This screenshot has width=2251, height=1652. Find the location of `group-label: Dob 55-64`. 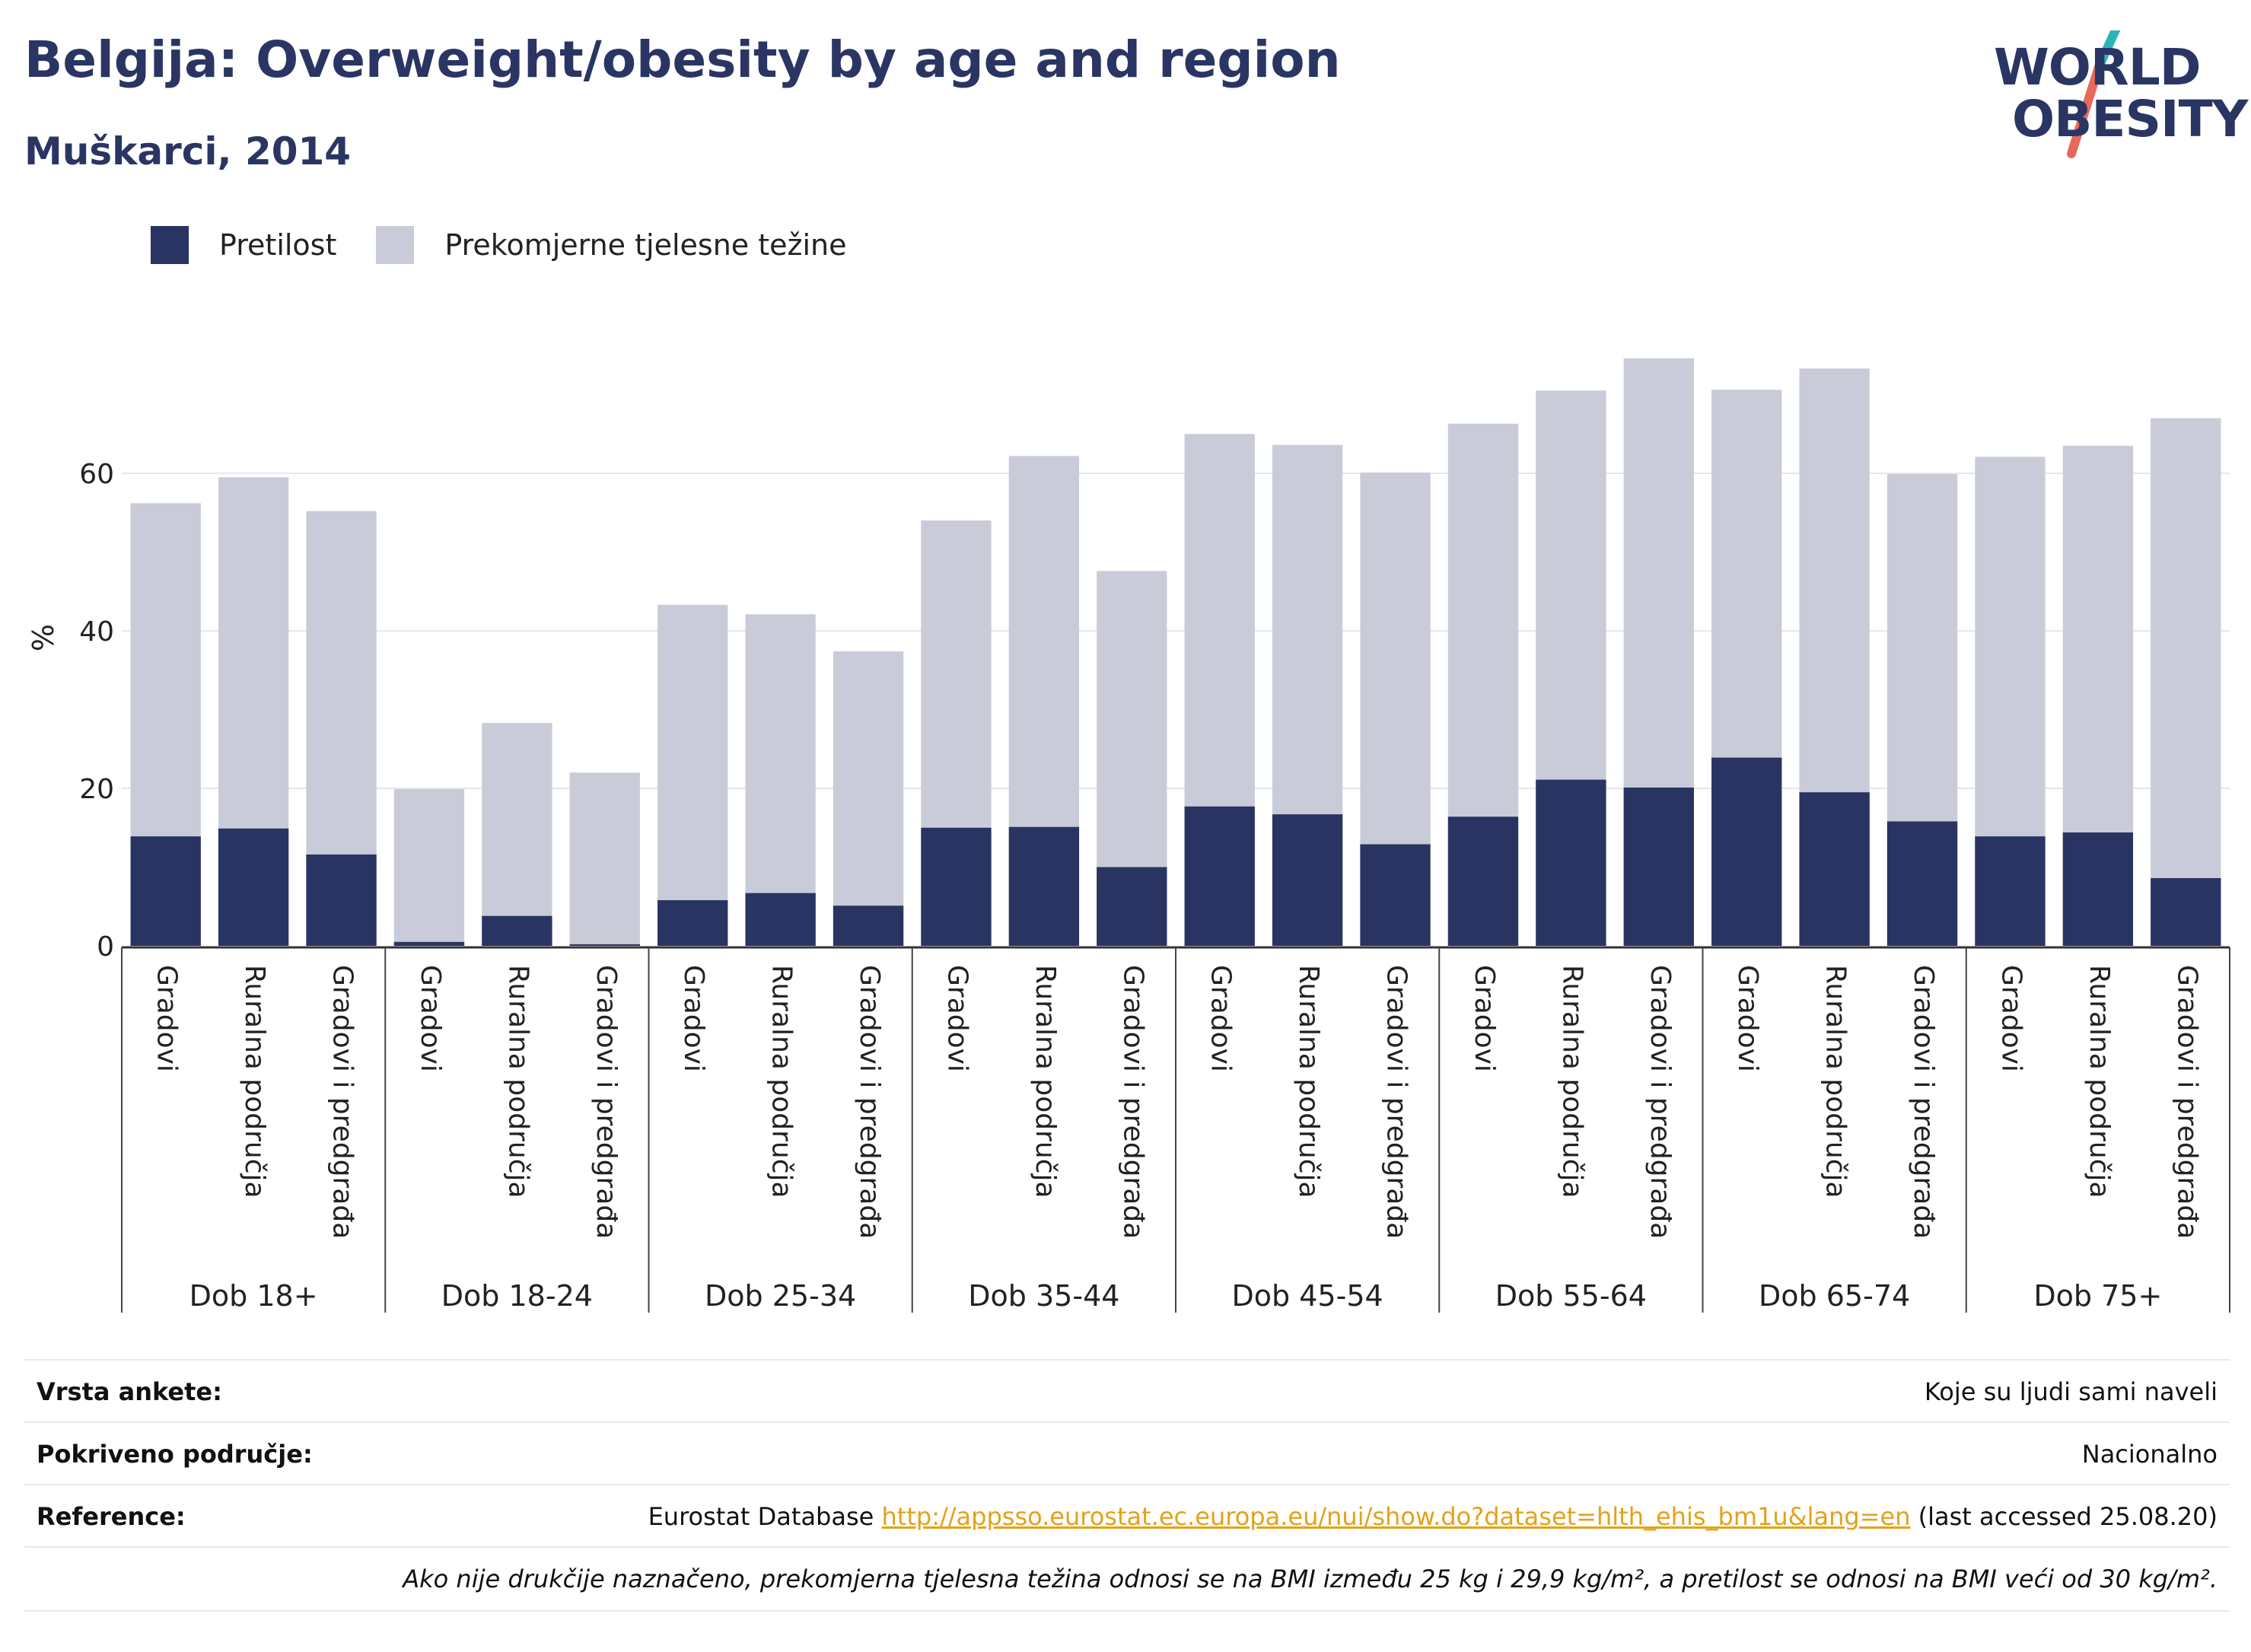

group-label: Dob 55-64 is located at coordinates (1571, 1296).